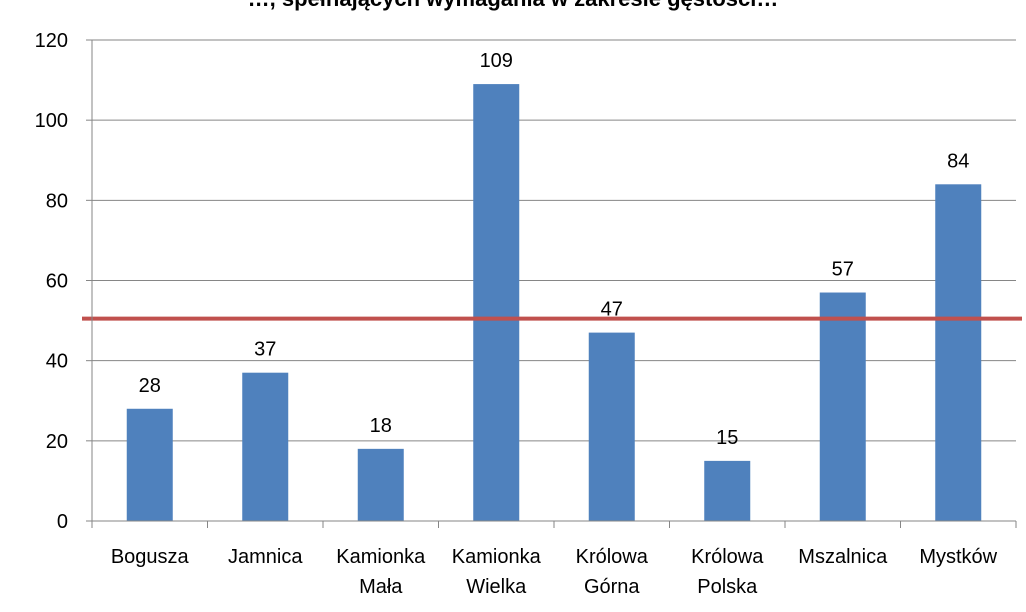 Image resolution: width=1026 pixels, height=612 pixels. I want to click on data-label: 37, so click(265, 350).